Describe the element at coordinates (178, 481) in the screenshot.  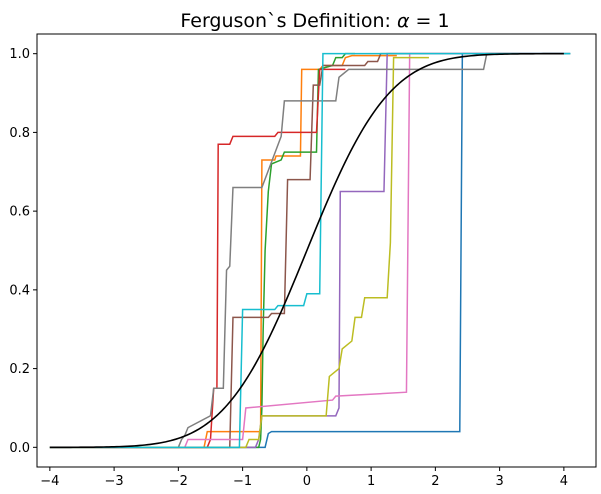
I see `x-tick-label: −2` at that location.